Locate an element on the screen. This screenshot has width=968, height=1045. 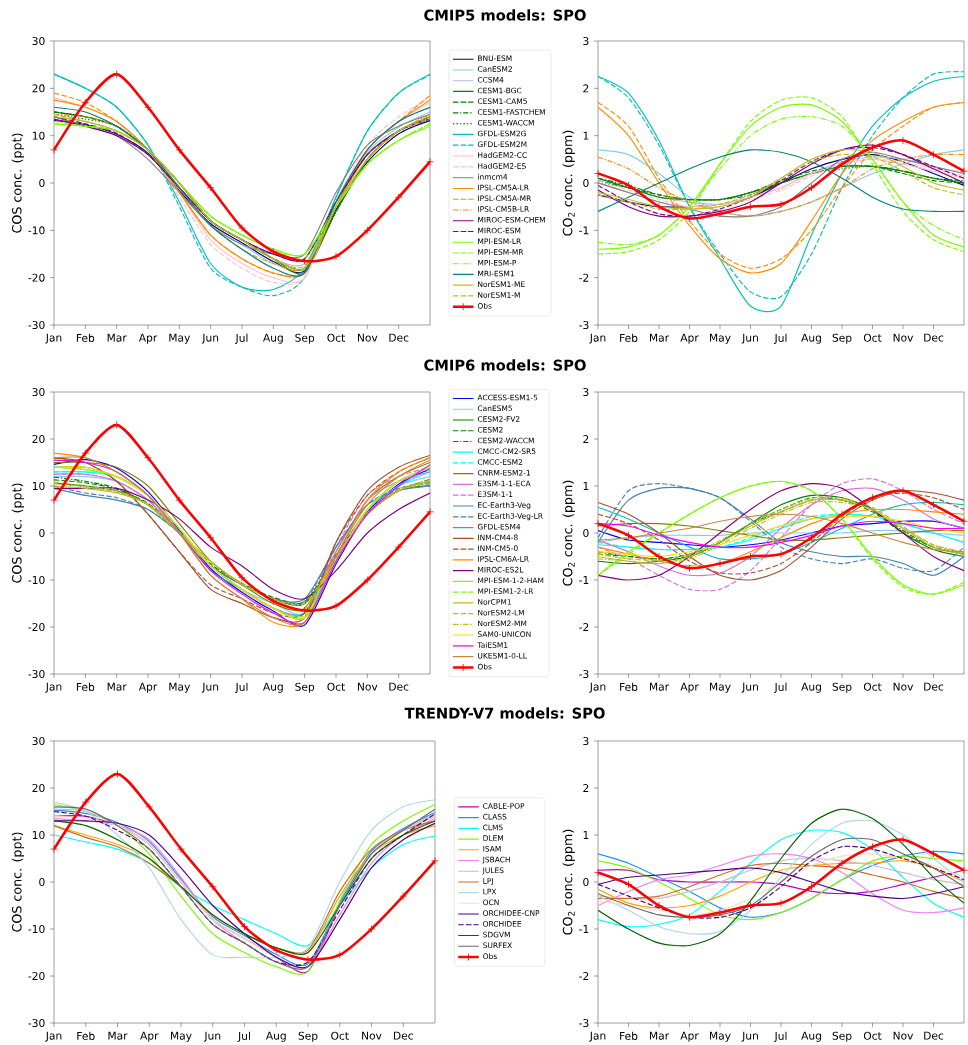
text: CMIP5 models: SPO is located at coordinates (505, 15).